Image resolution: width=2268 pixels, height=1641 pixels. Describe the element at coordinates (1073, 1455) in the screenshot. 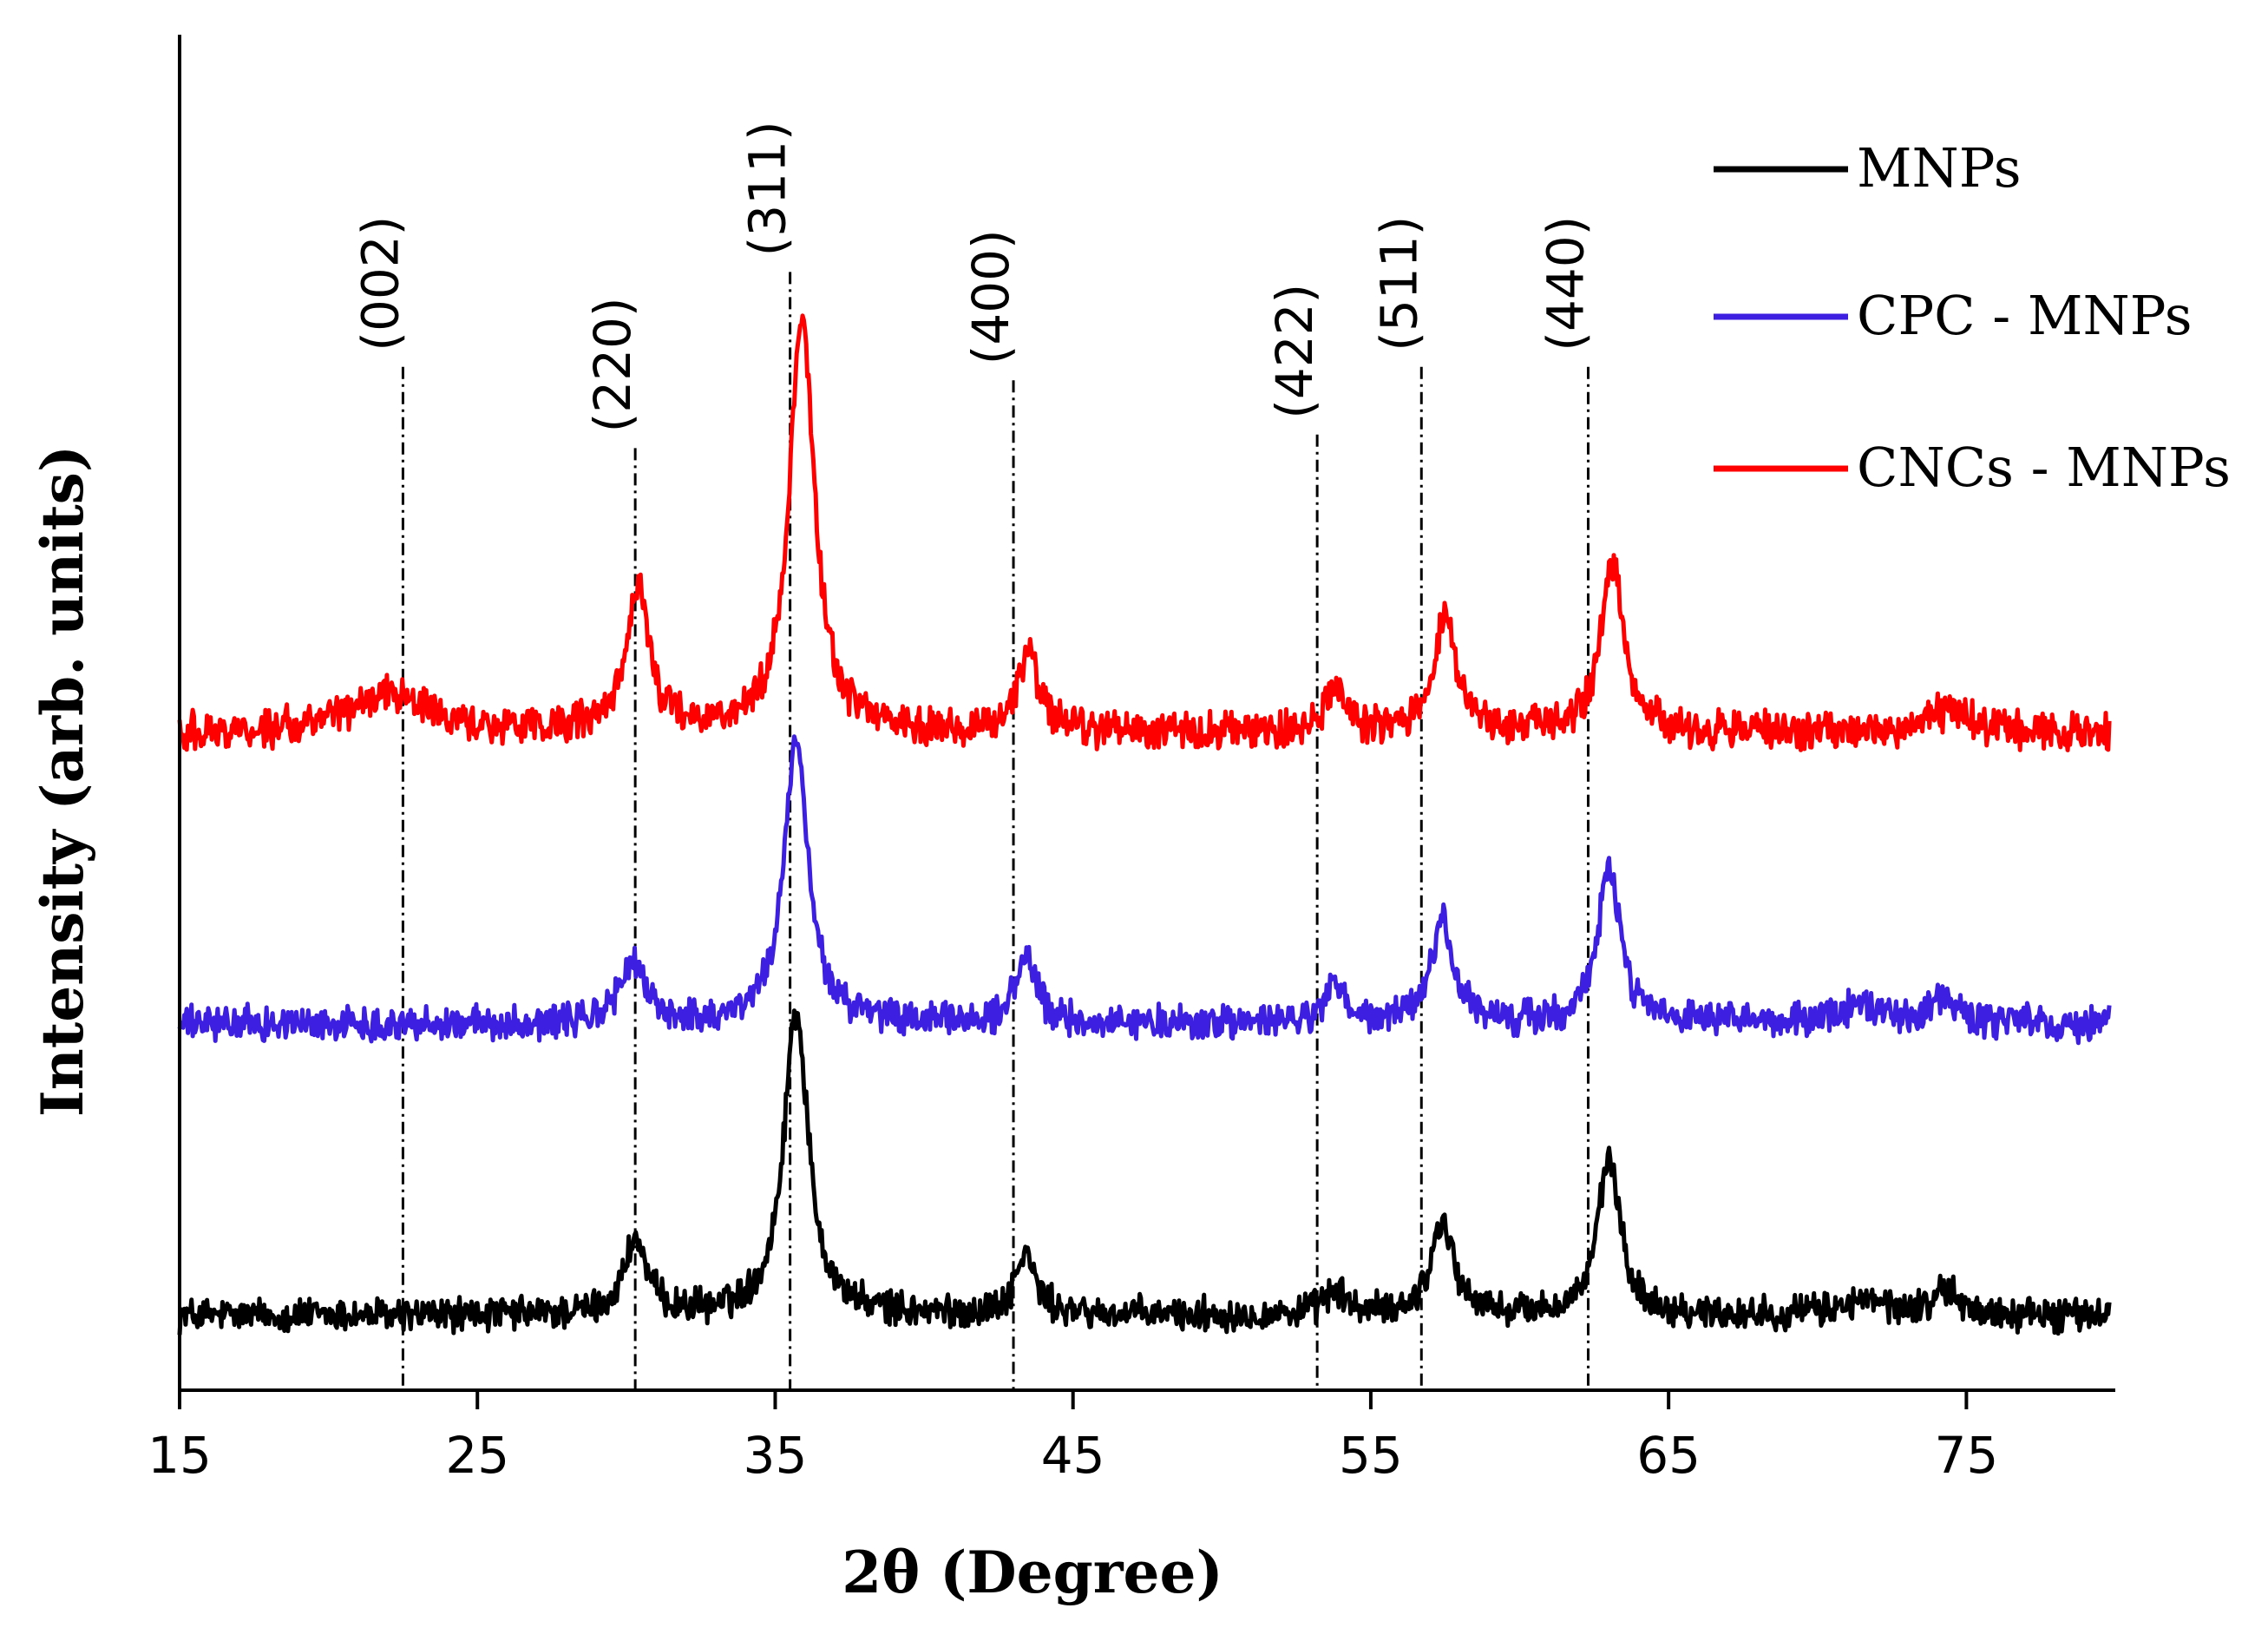

I see `x-tick-label-45: 45` at that location.